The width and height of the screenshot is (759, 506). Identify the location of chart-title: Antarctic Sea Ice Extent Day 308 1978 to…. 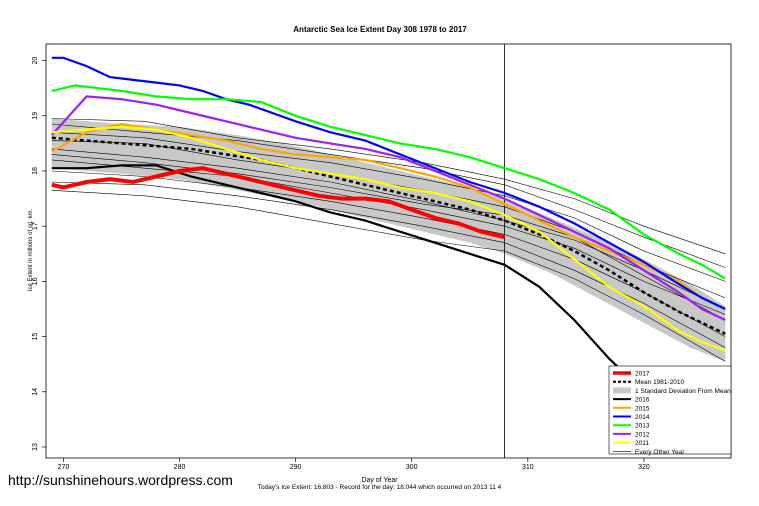
(380, 29).